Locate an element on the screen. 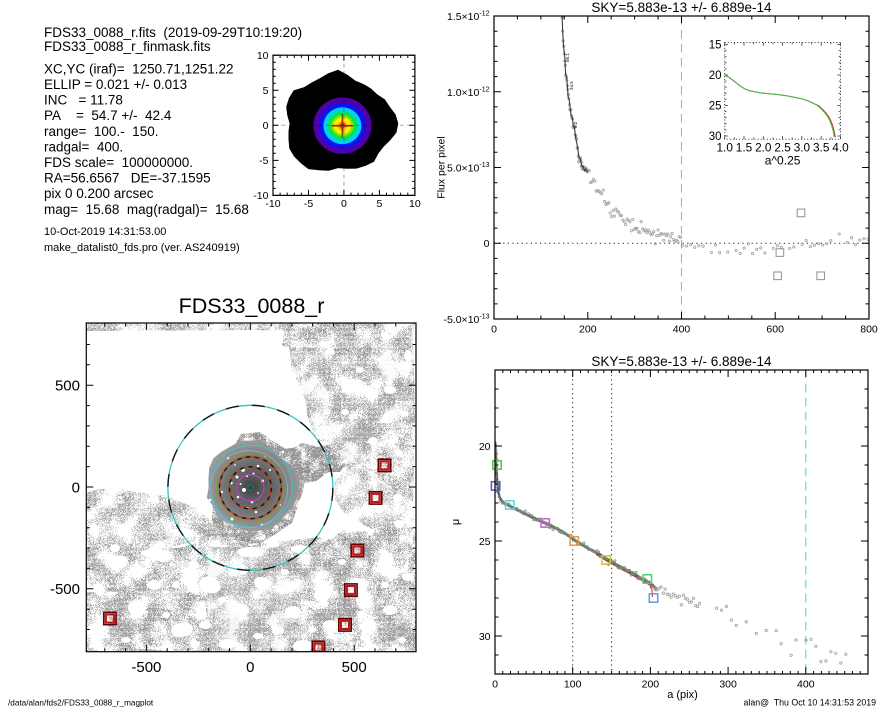  svg-text: radgal= 400. is located at coordinates (83, 146).